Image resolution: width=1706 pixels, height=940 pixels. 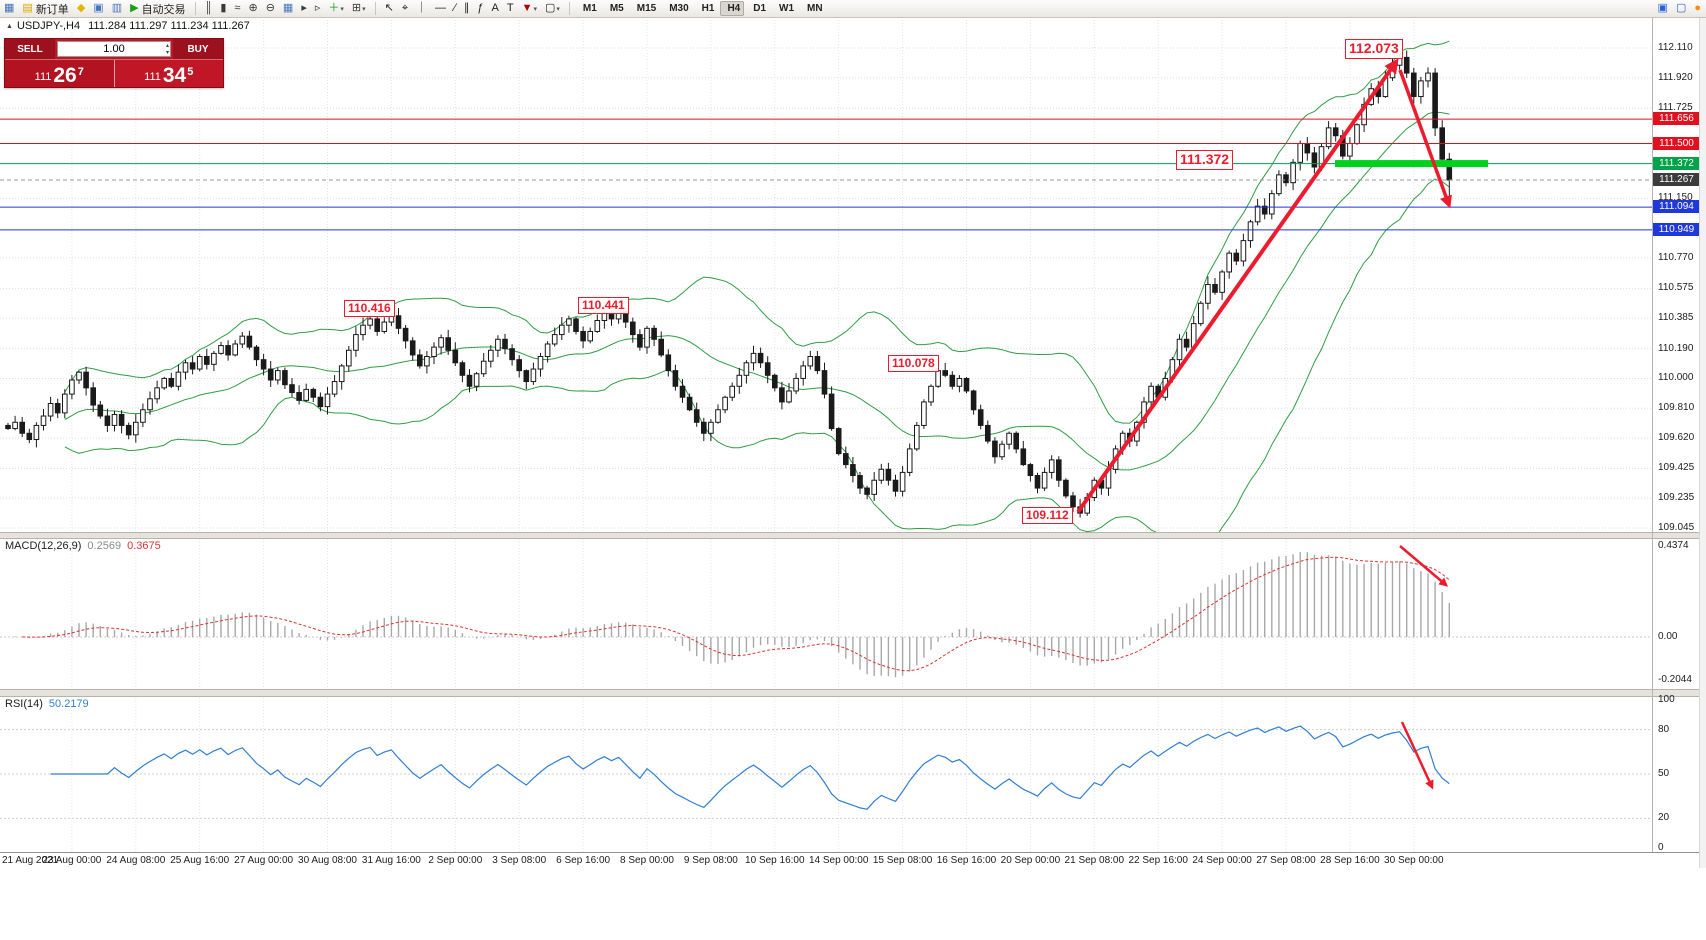 I want to click on timeframe-m30: M30, so click(x=677, y=8).